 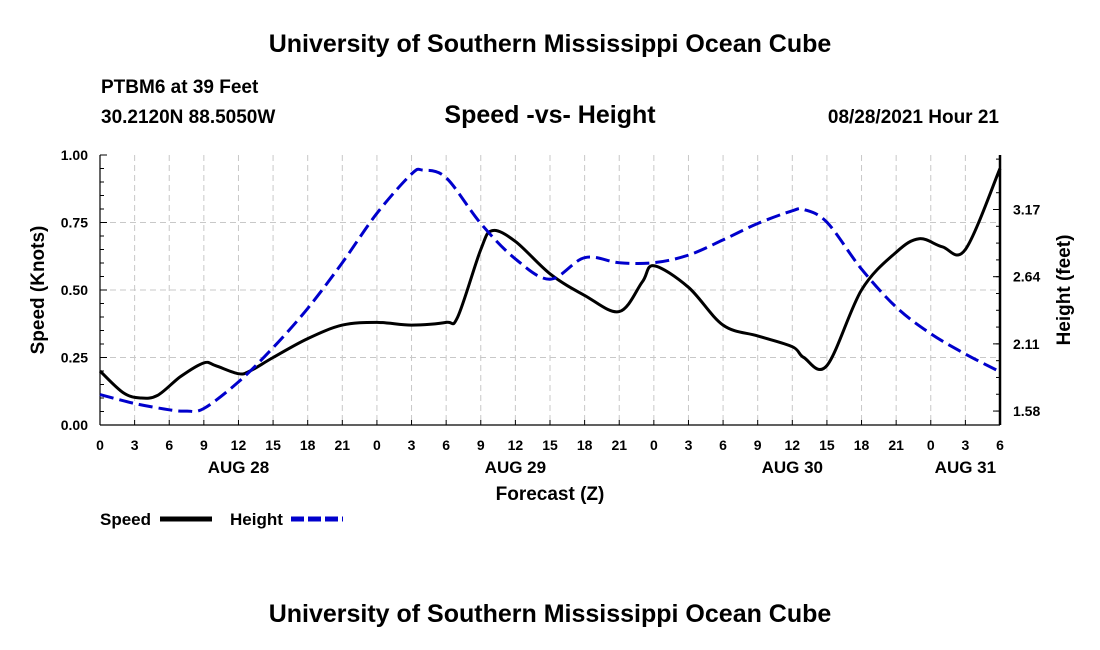 I want to click on y2-tick-label: 1.58, so click(x=1026, y=411).